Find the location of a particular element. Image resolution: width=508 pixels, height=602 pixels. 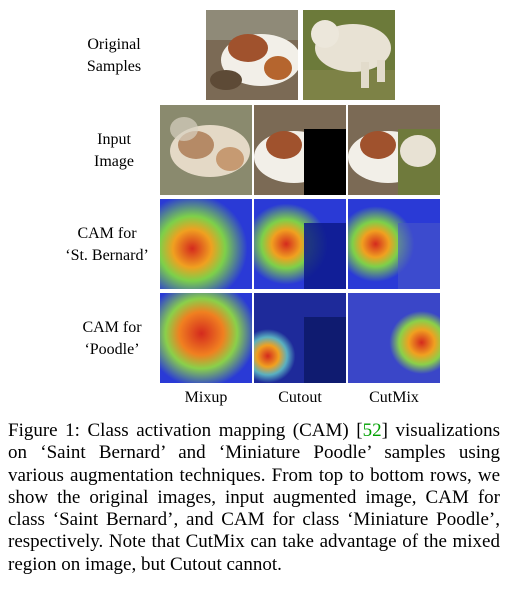

row-label-cam-poodle: CAM for ‘Poodle’ is located at coordinates (112, 339).